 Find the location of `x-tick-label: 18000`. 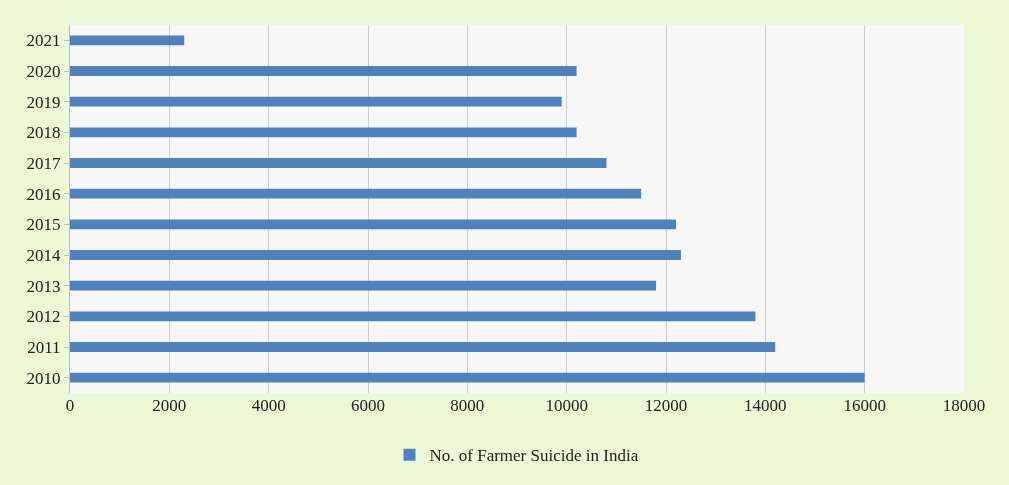

x-tick-label: 18000 is located at coordinates (964, 405).